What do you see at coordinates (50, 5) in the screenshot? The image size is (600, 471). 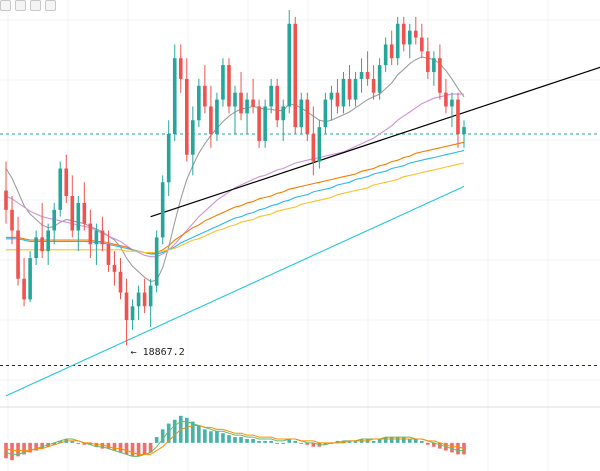 I see `close-icon` at bounding box center [50, 5].